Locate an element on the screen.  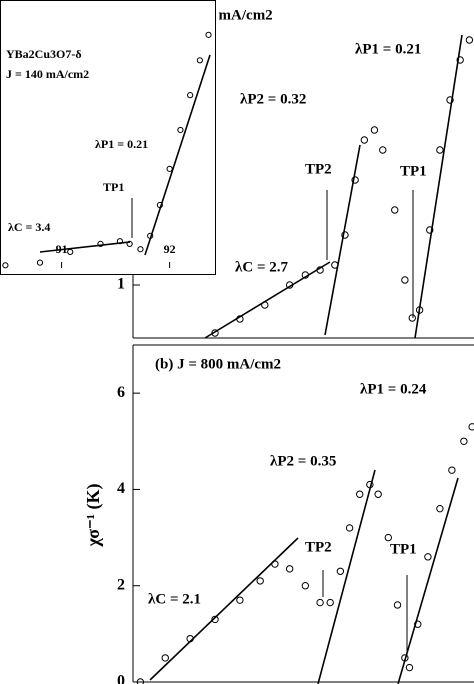
inset-subtitle: J = 140 mA/cm2 is located at coordinates (47, 74).